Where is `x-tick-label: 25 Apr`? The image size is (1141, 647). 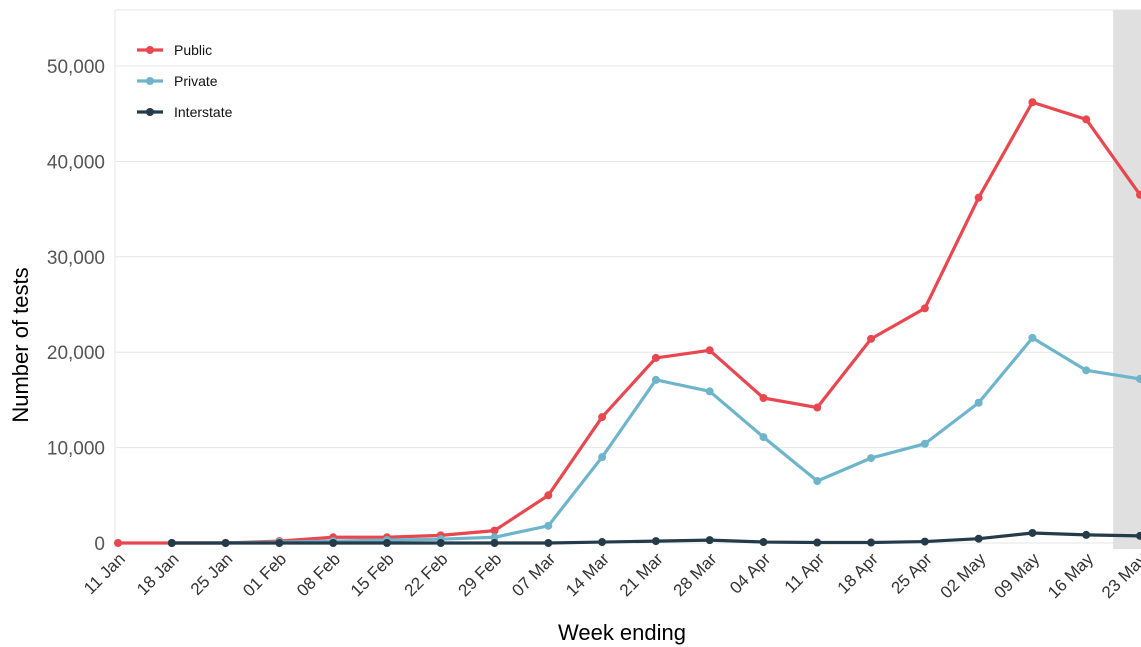
x-tick-label: 25 Apr is located at coordinates (911, 573).